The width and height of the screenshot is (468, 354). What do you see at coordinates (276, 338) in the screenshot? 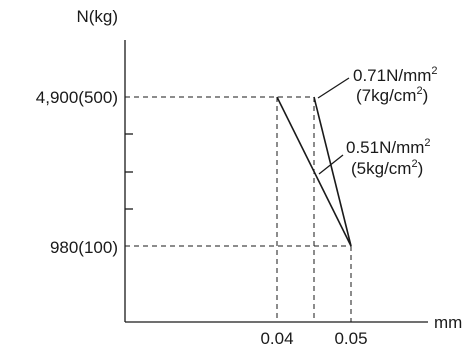
I see `x-tick-label-0.04: 0.04` at bounding box center [276, 338].